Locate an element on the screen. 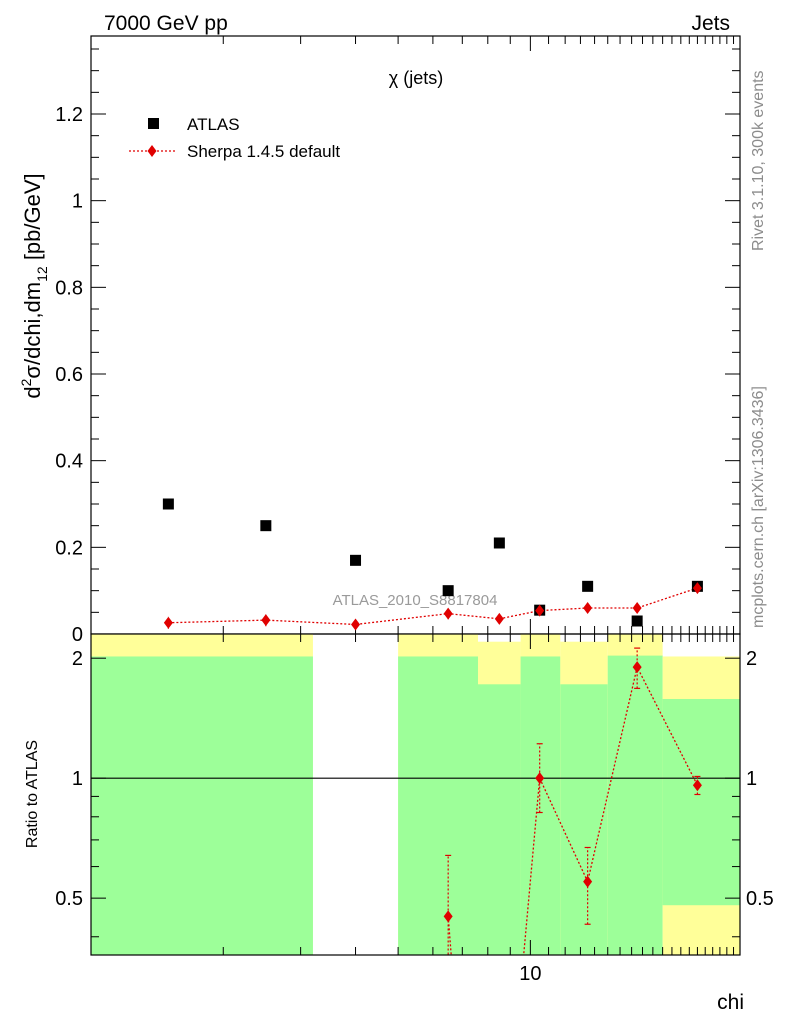  main-y-tick-label: 0.6 is located at coordinates (69, 375).